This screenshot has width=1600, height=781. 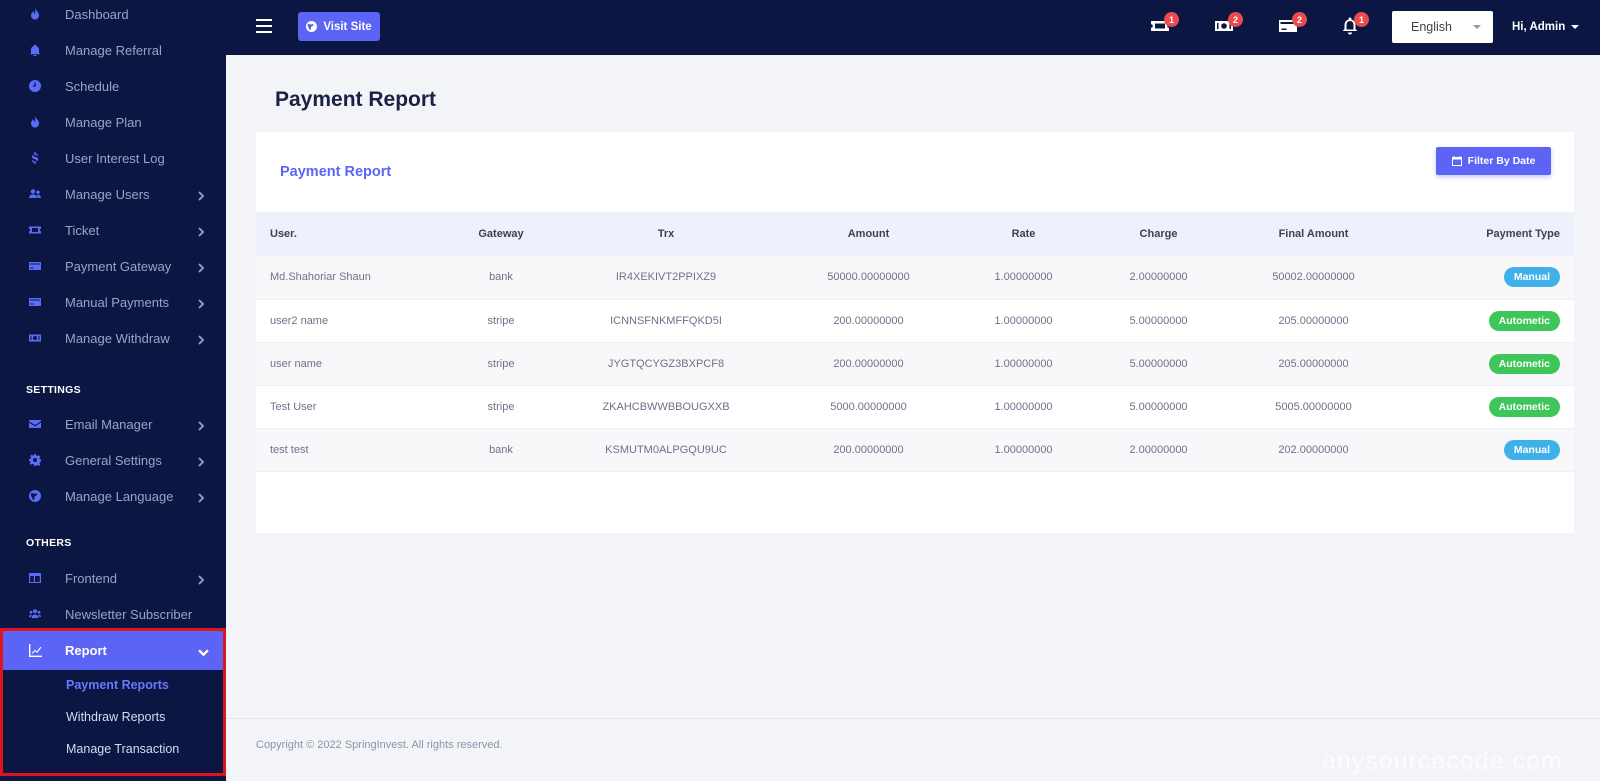 I want to click on filter-by-date-label: Filter By Date, so click(x=1501, y=161).